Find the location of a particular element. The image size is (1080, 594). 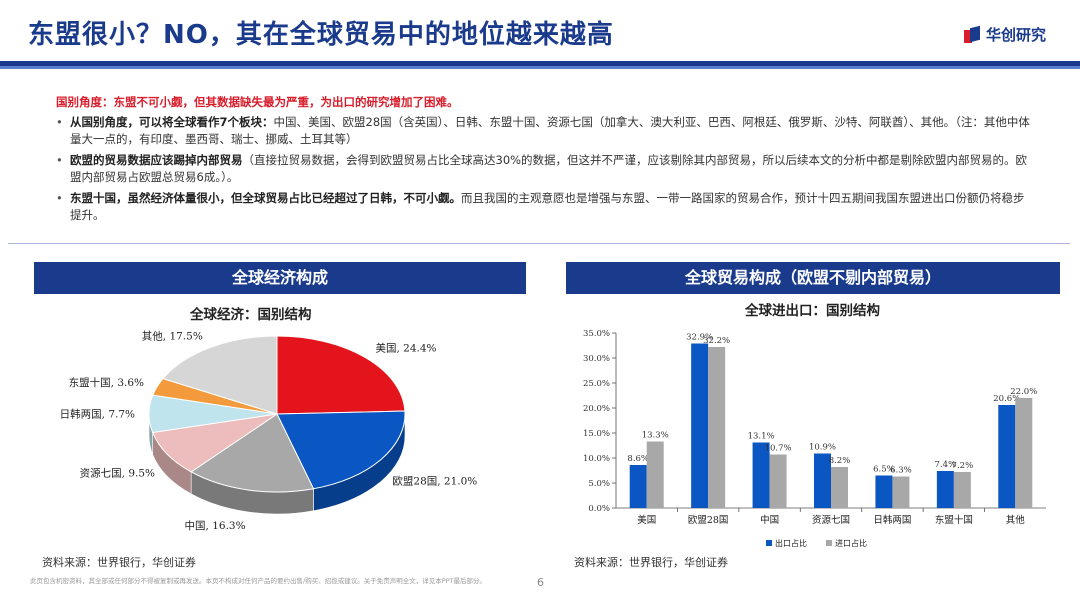

x-category-label: 日韩两国 is located at coordinates (892, 520).